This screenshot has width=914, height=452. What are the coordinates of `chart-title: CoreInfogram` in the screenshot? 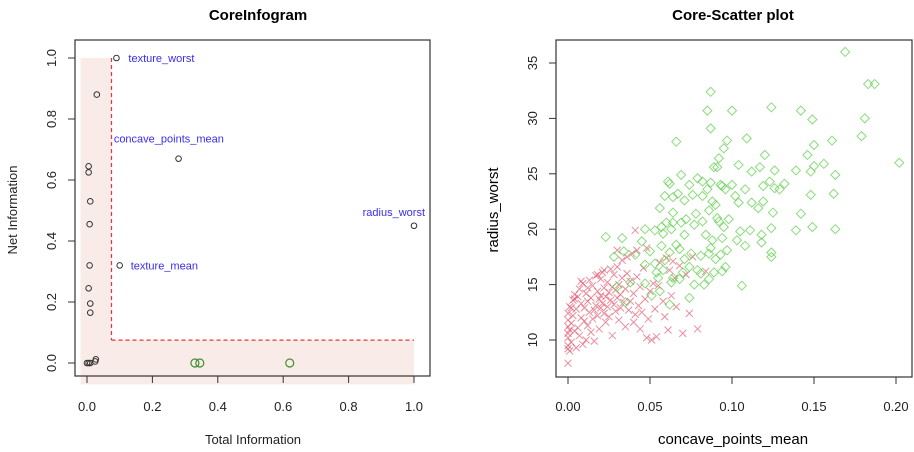 It's located at (258, 15).